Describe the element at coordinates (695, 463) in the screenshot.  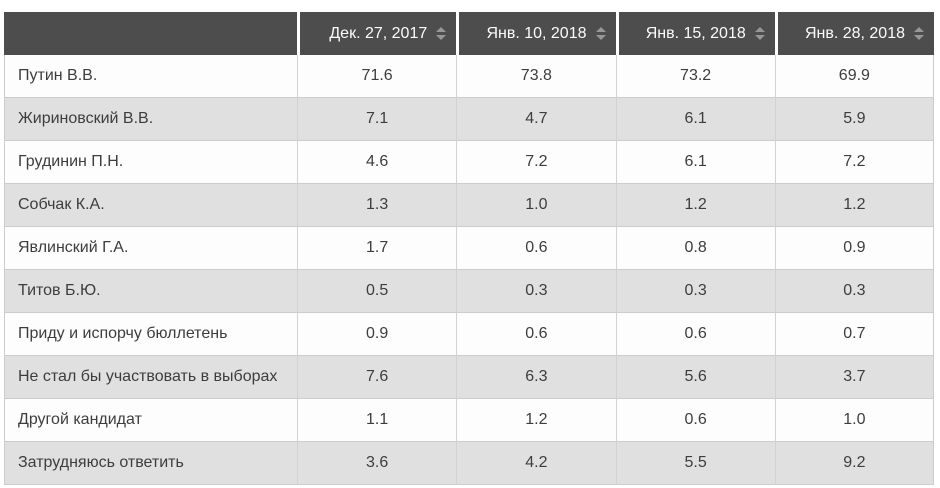
I see `cell-value: 5.5` at that location.